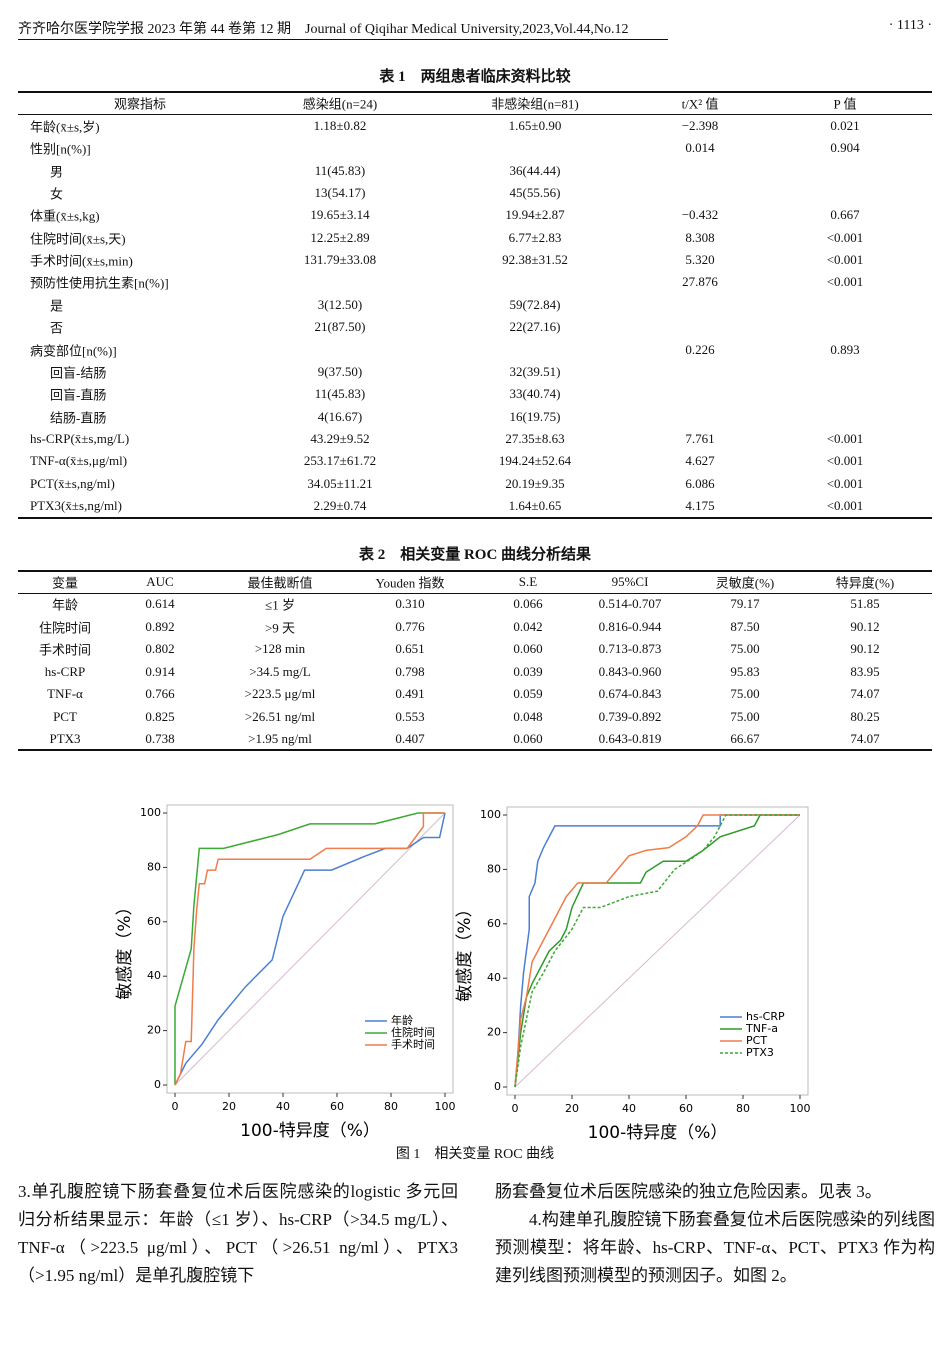 The image size is (950, 1367). I want to click on table-cell: 0.893, so click(845, 349).